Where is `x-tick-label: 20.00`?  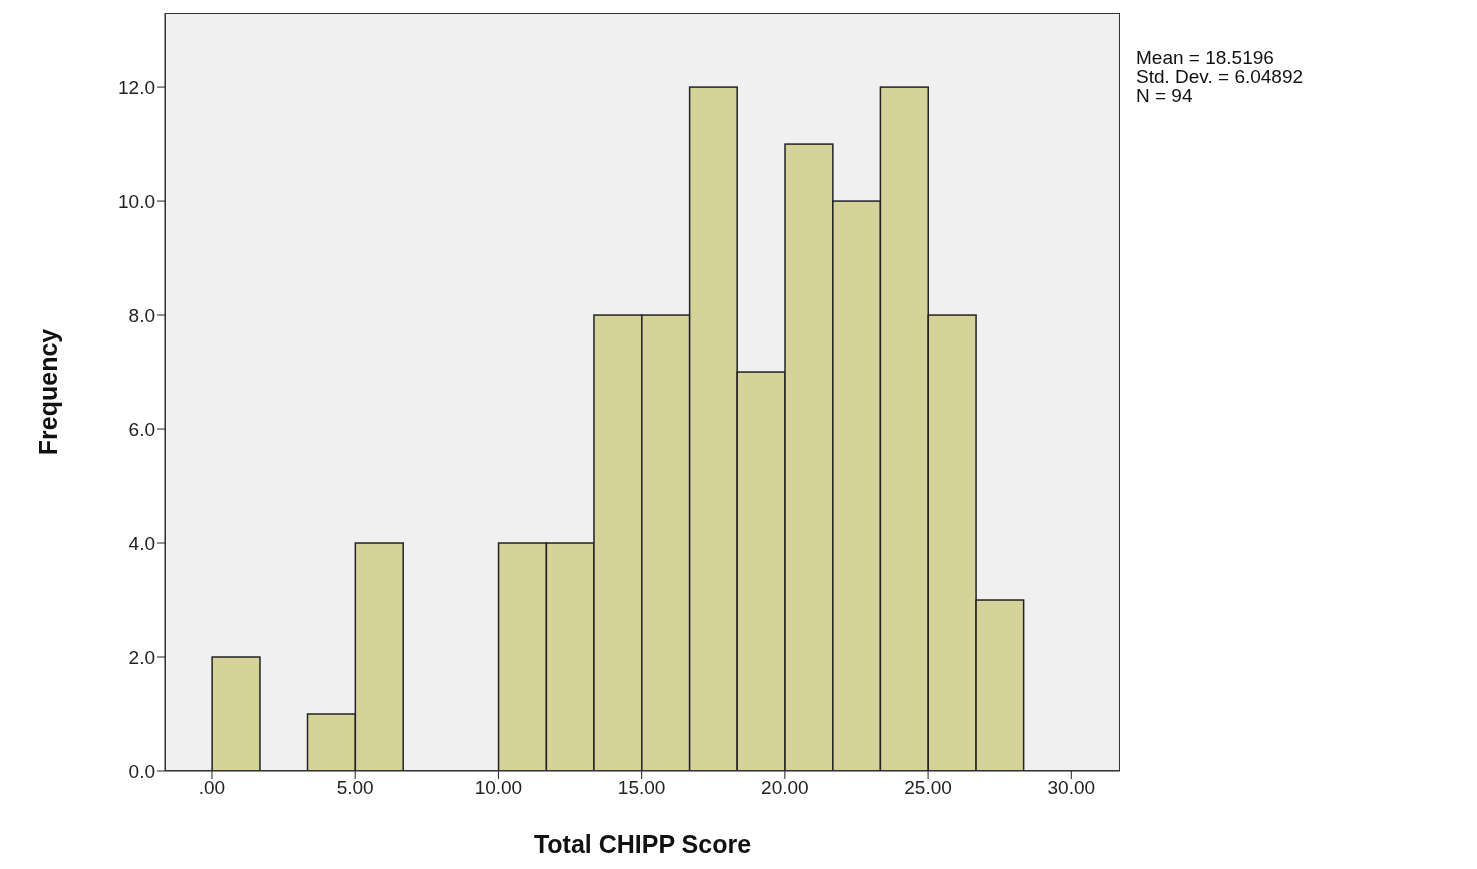 x-tick-label: 20.00 is located at coordinates (785, 788).